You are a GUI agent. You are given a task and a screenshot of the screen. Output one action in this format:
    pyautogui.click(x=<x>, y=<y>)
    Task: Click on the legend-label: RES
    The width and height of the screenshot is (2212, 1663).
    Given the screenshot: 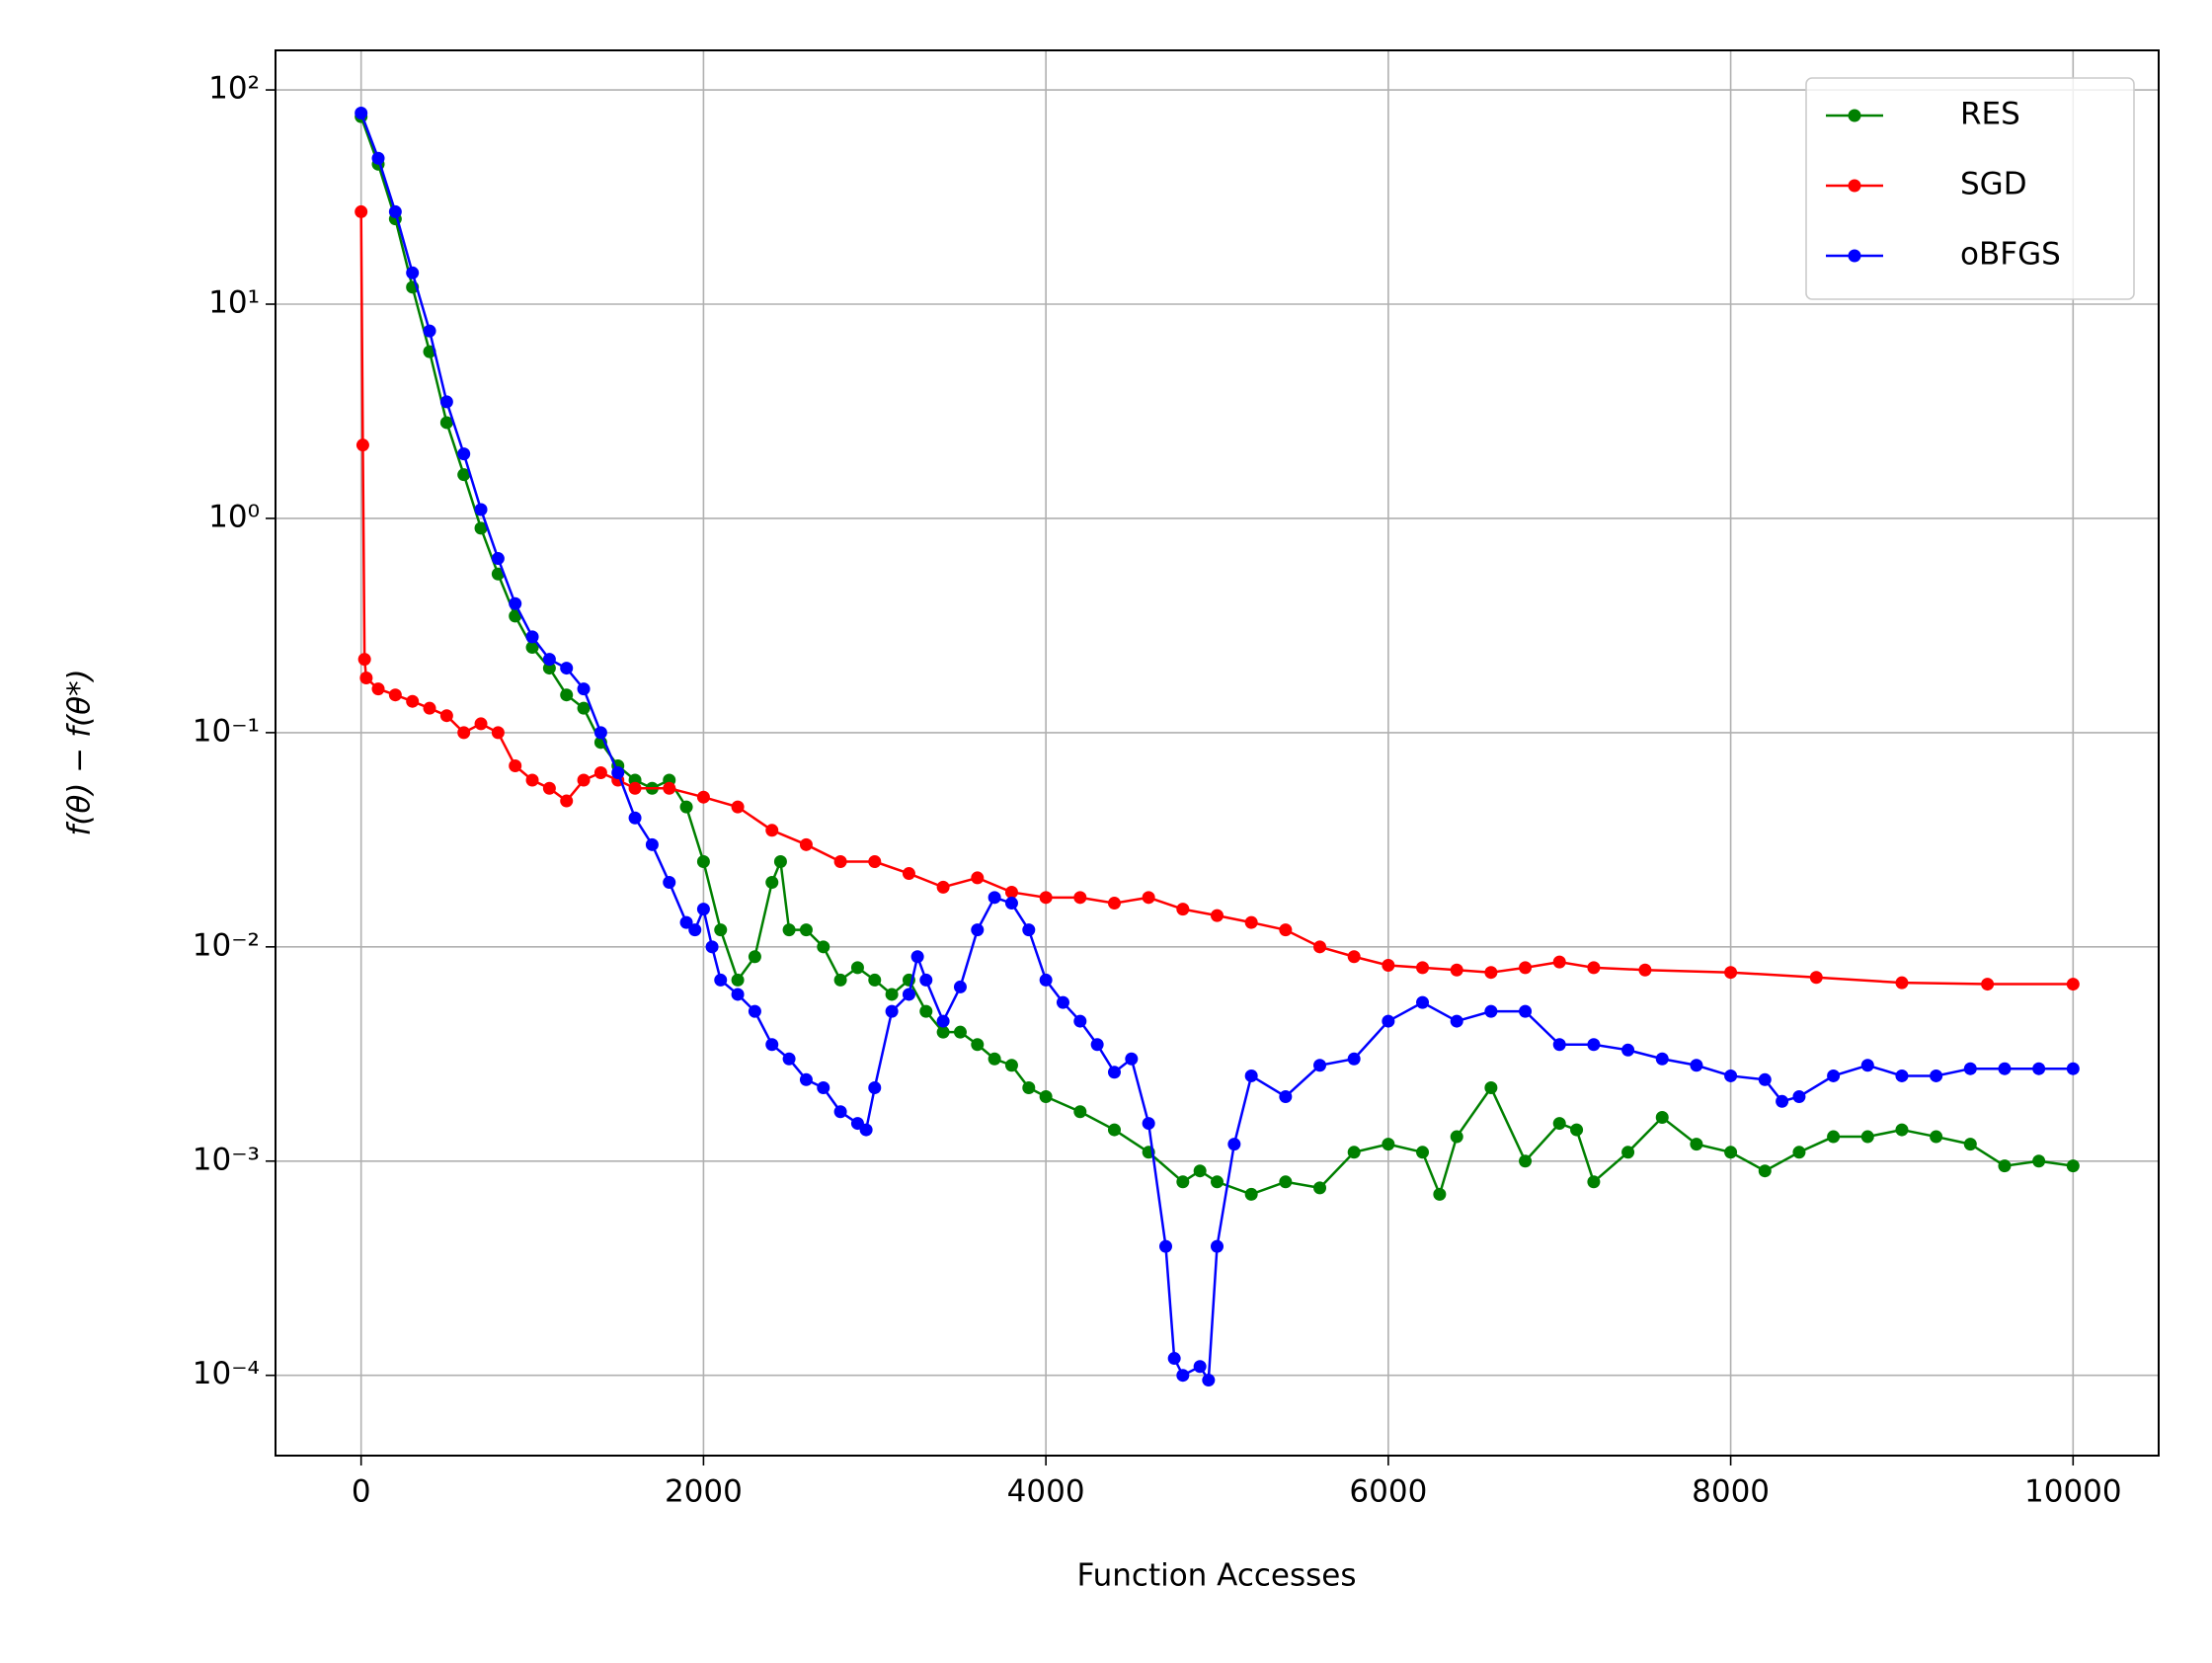 What is the action you would take?
    pyautogui.click(x=1990, y=114)
    